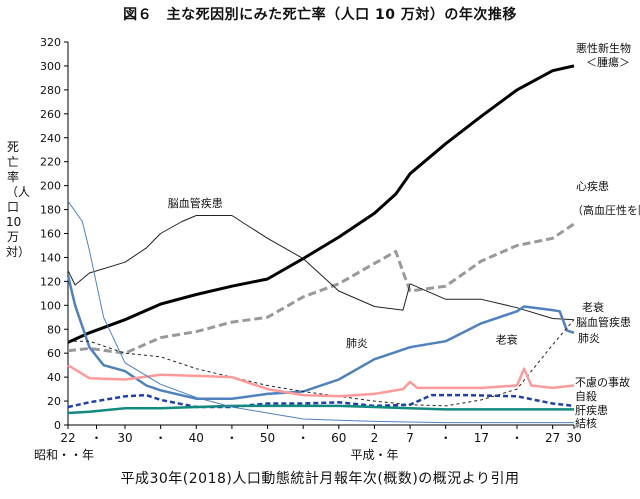  What do you see at coordinates (592, 186) in the screenshot?
I see `series-label: 心疾患` at bounding box center [592, 186].